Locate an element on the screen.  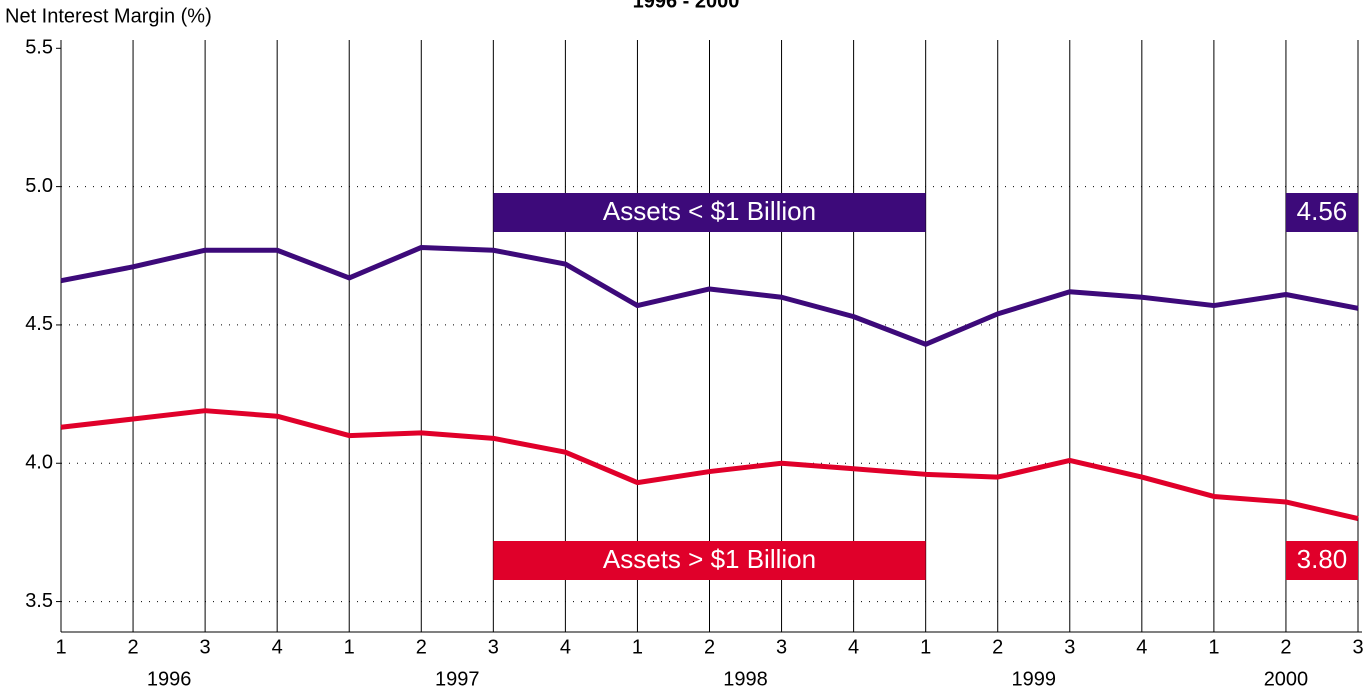
y-tick-label: 5.5 is located at coordinates (39, 48).